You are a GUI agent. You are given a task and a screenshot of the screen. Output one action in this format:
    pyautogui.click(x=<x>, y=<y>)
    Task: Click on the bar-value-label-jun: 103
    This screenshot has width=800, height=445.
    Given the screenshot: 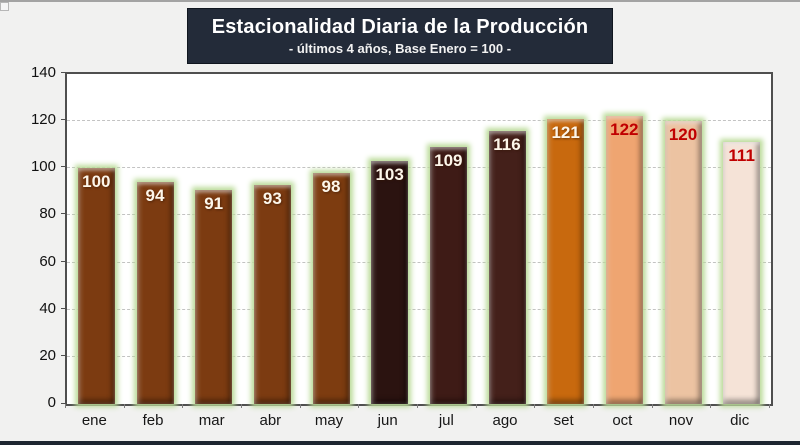 What is the action you would take?
    pyautogui.click(x=389, y=175)
    